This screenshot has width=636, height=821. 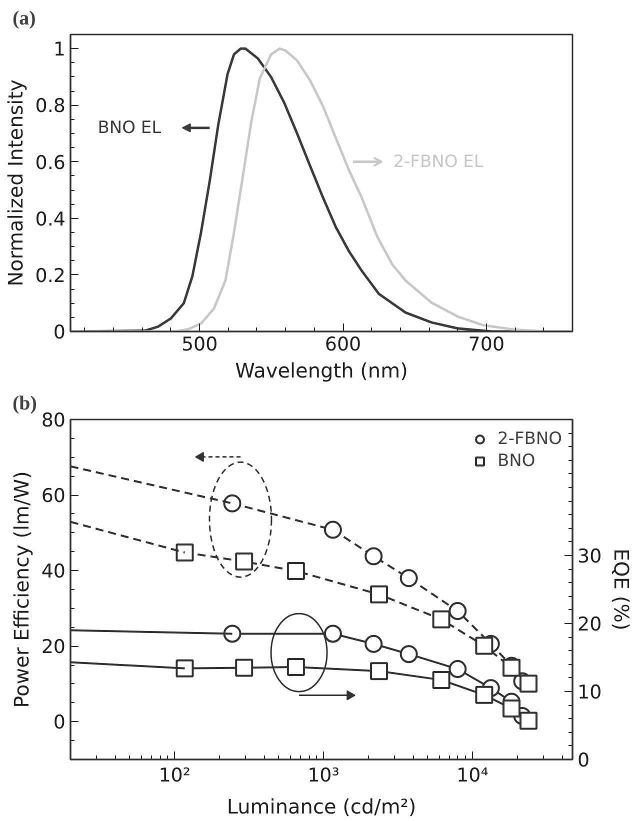 I want to click on x-tick-label: 10⁴, so click(x=472, y=775).